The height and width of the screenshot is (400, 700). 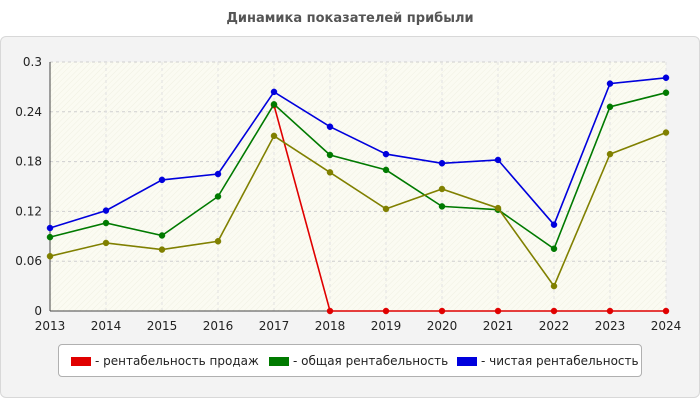 What do you see at coordinates (162, 326) in the screenshot?
I see `x-tick-label: 2015` at bounding box center [162, 326].